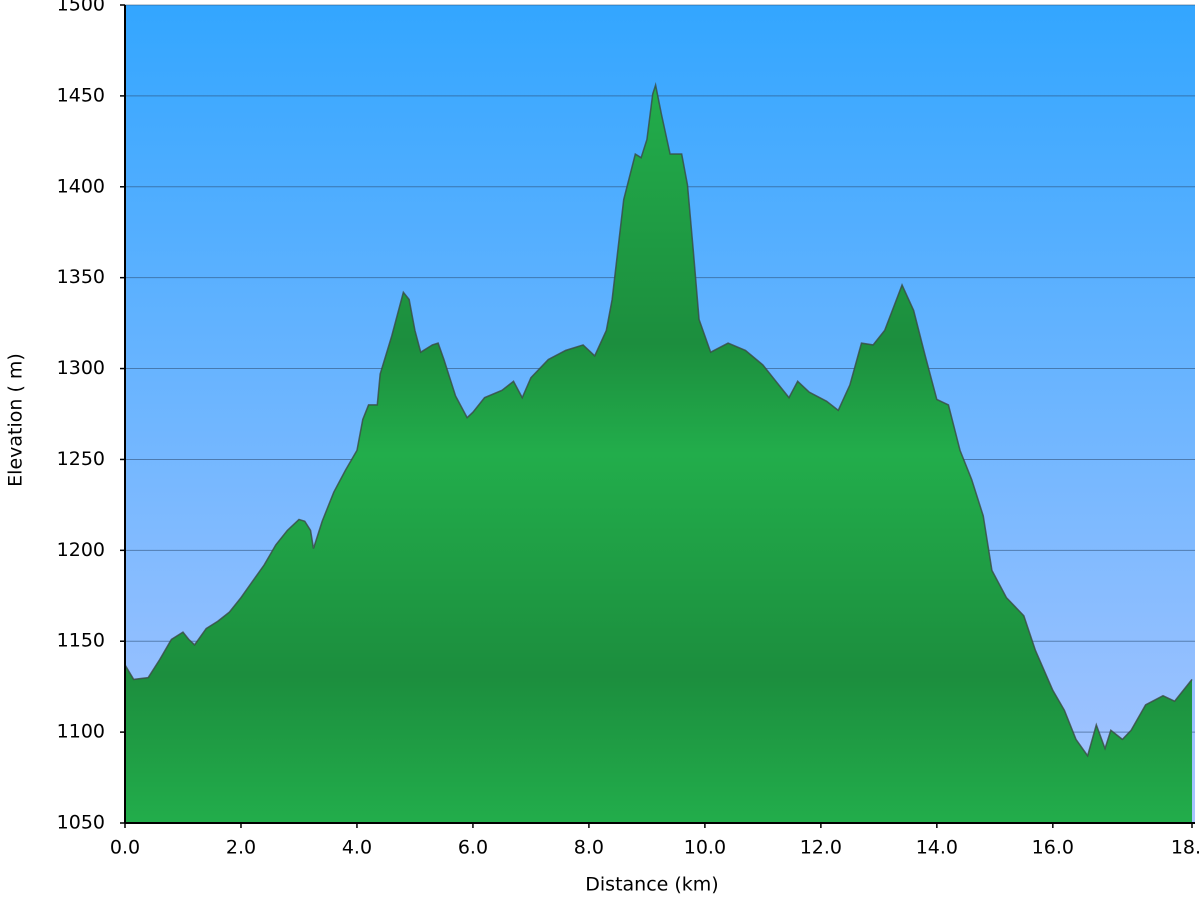  I want to click on x-tick-label: 10.0, so click(705, 848).